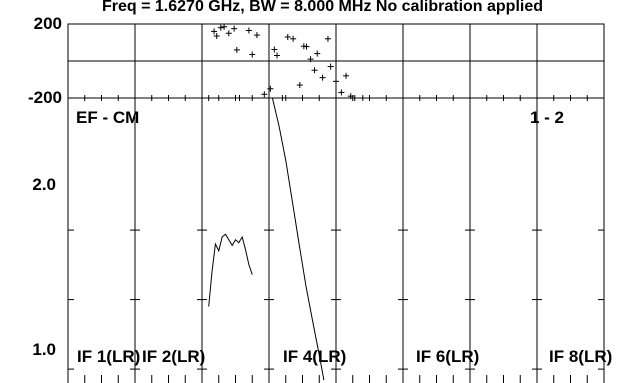 This screenshot has height=383, width=641. I want to click on baseline-label: EF - CM, so click(107, 117).